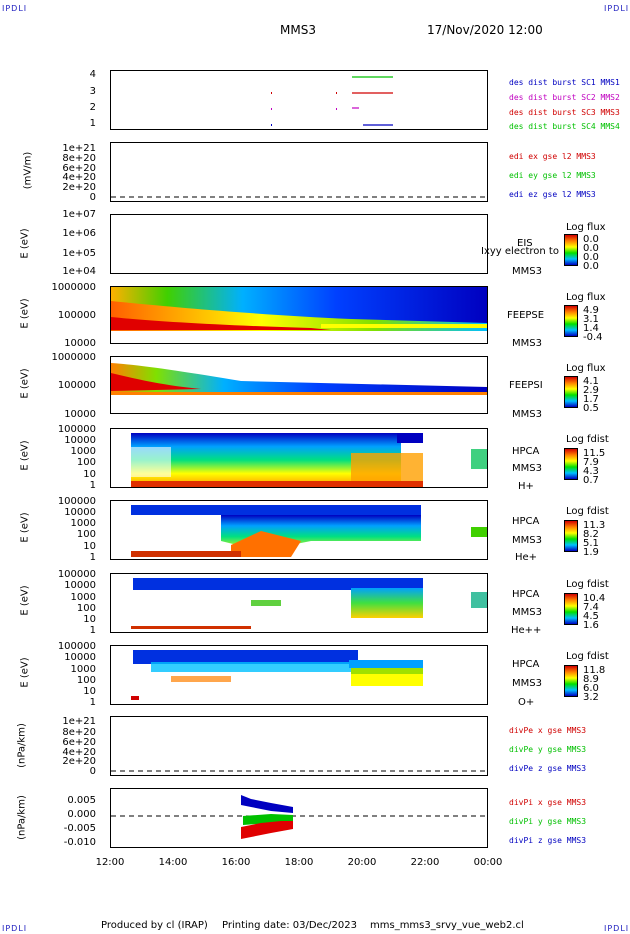  What do you see at coordinates (299, 530) in the screenshot?
I see `panel-hpca-heplus` at bounding box center [299, 530].